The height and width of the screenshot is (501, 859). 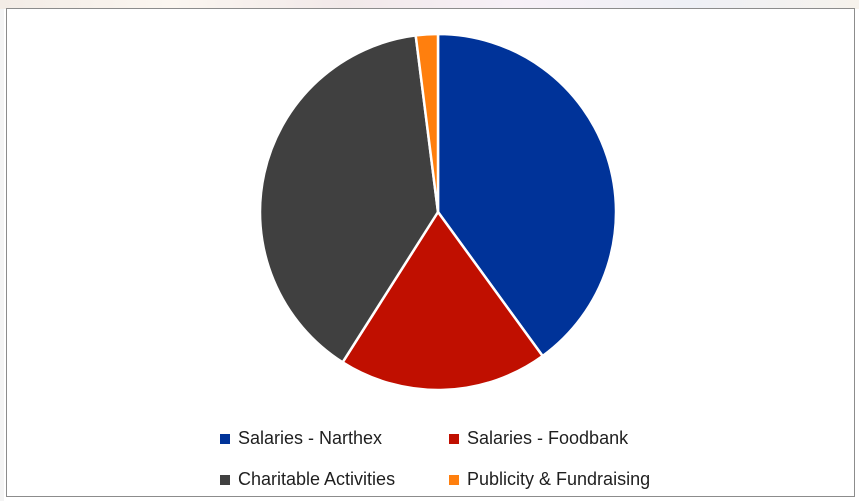 I want to click on legend-label: Charitable Activities, so click(x=317, y=479).